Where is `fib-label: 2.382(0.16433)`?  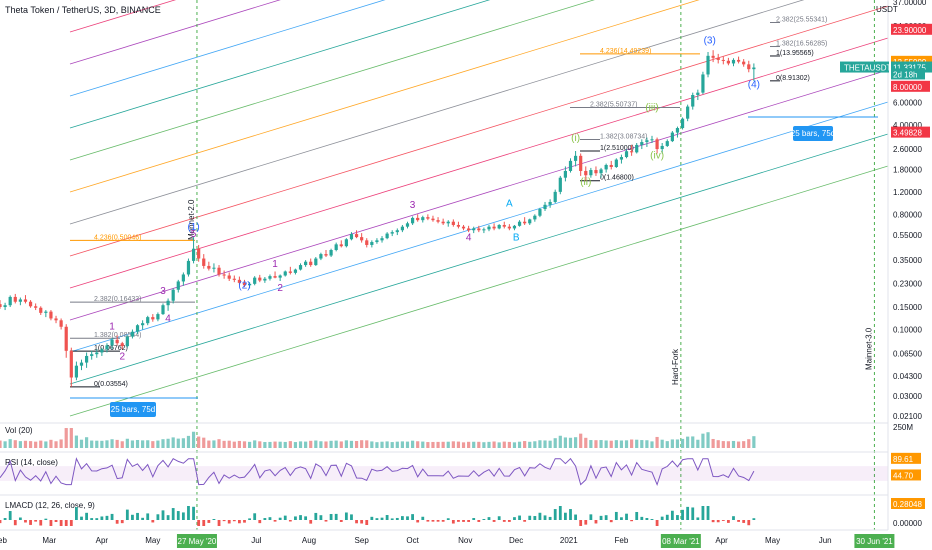 fib-label: 2.382(0.16433) is located at coordinates (117, 299).